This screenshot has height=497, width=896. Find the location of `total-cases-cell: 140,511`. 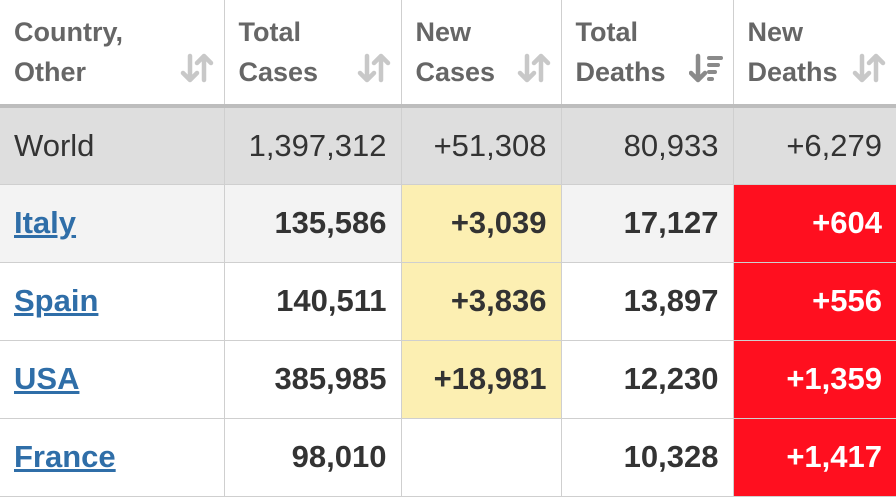

total-cases-cell: 140,511 is located at coordinates (312, 301).